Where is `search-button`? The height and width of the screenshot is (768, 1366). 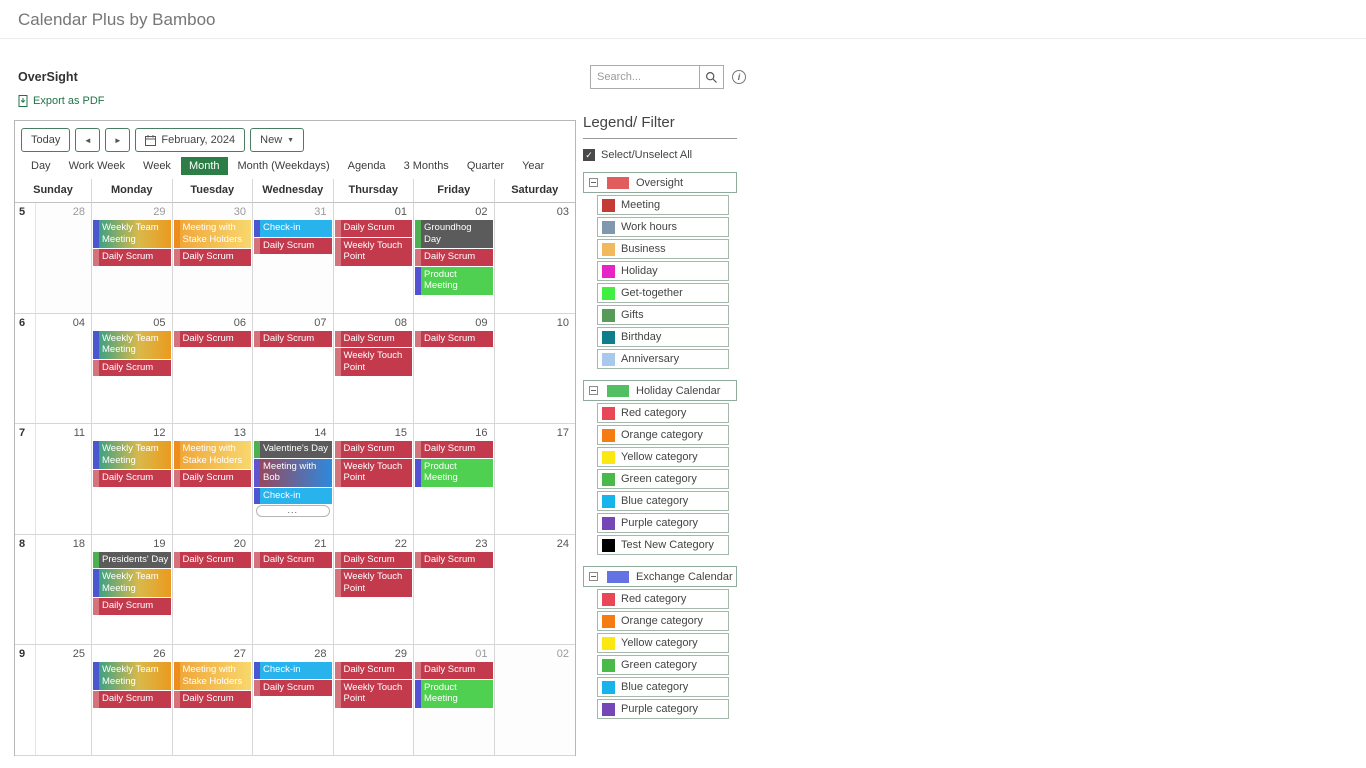
search-button is located at coordinates (712, 77).